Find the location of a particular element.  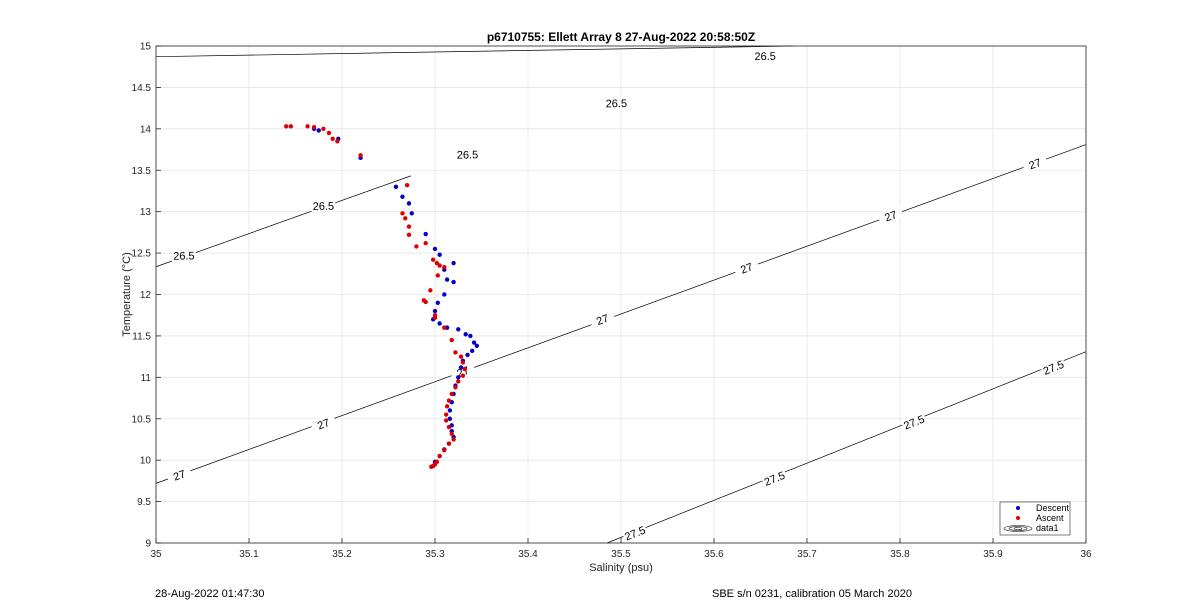

footer-timestamp: 28-Aug-2022 01:47:30 is located at coordinates (210, 594).